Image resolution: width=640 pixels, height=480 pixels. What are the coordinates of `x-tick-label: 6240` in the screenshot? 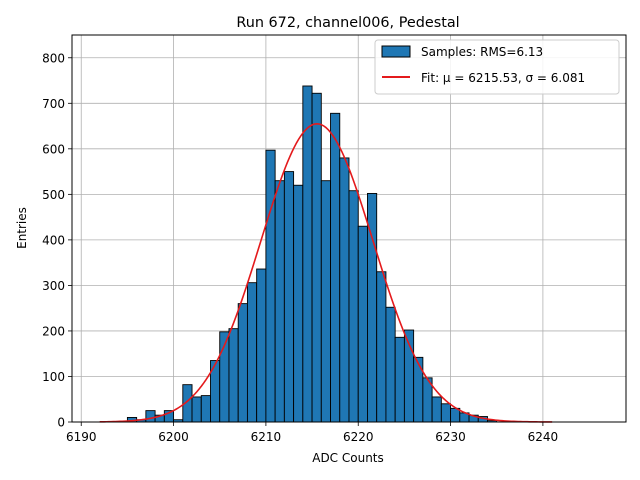 It's located at (543, 437).